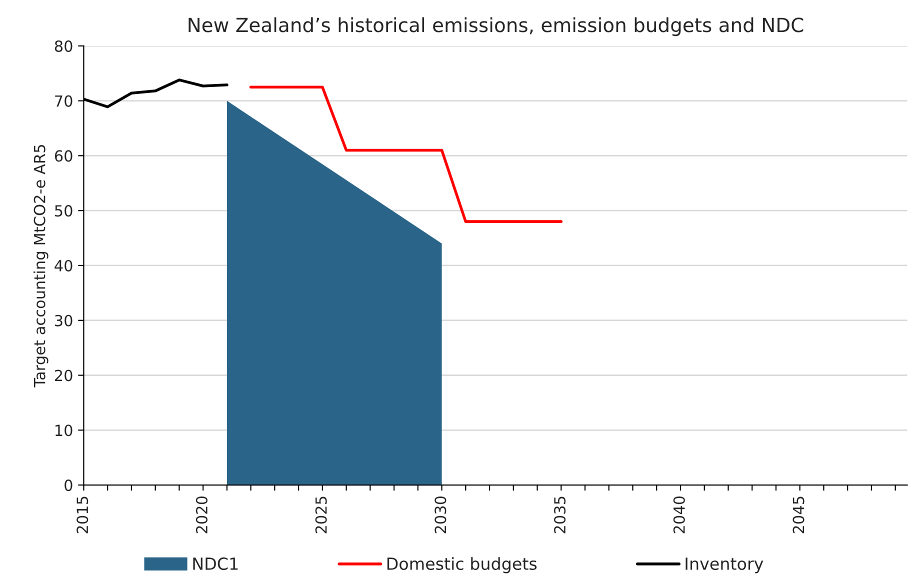 This screenshot has width=910, height=574. I want to click on x-tick-label: 2040, so click(679, 515).